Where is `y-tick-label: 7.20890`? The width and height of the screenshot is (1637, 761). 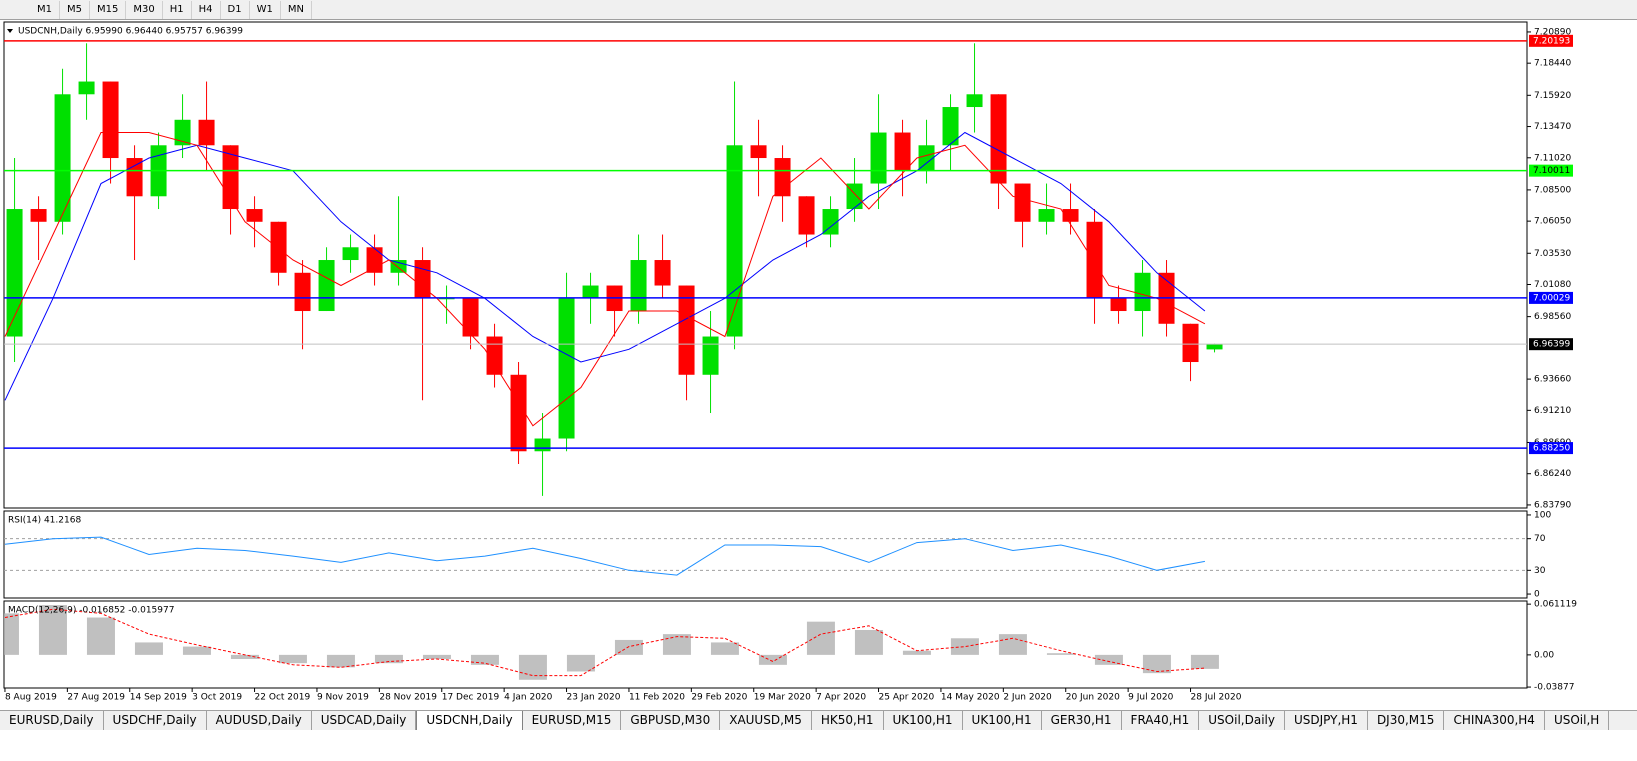 y-tick-label: 7.20890 is located at coordinates (1552, 32).